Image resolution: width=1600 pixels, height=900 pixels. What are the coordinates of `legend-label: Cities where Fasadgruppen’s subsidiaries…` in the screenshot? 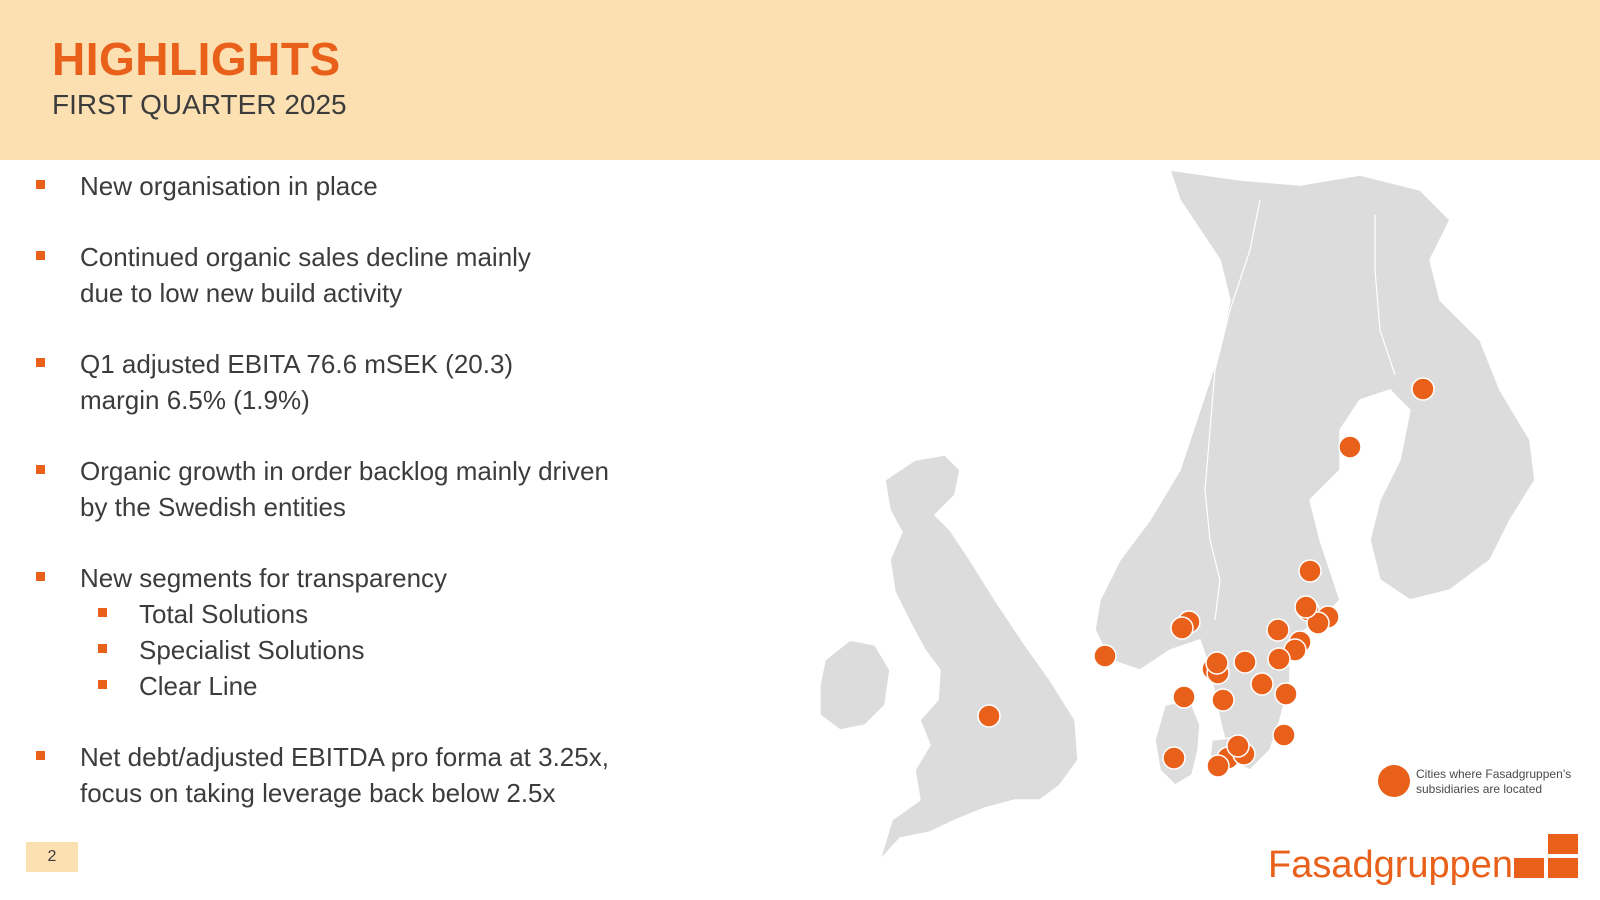 It's located at (1508, 782).